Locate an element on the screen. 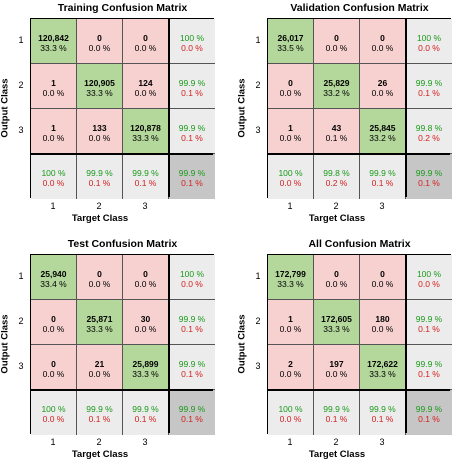 The image size is (474, 472). overall-correct: 99.9 % is located at coordinates (429, 409).